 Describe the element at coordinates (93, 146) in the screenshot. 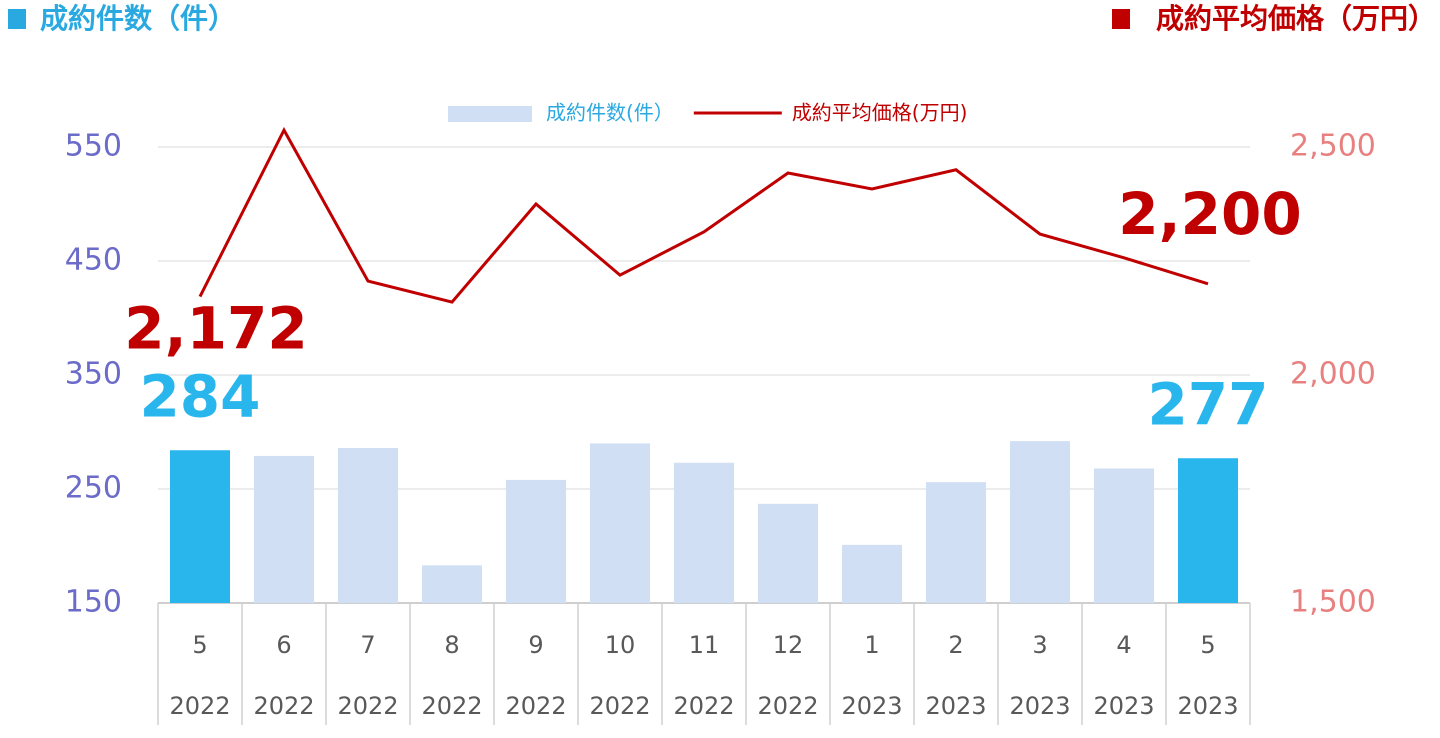

I see `y-tick-label: 550` at that location.